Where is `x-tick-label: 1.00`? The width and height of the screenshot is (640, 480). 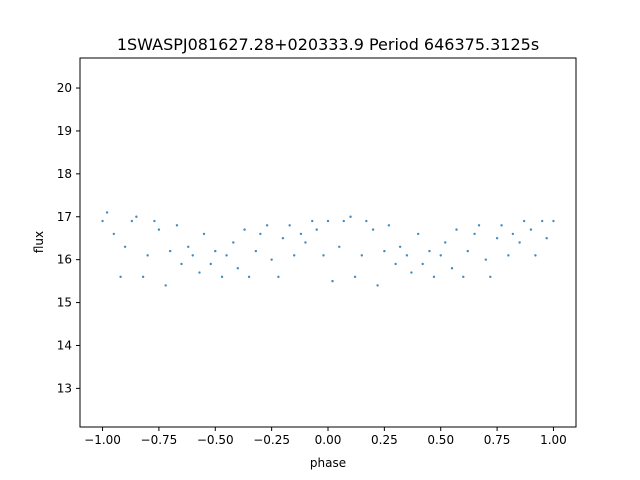
x-tick-label: 1.00 is located at coordinates (553, 440).